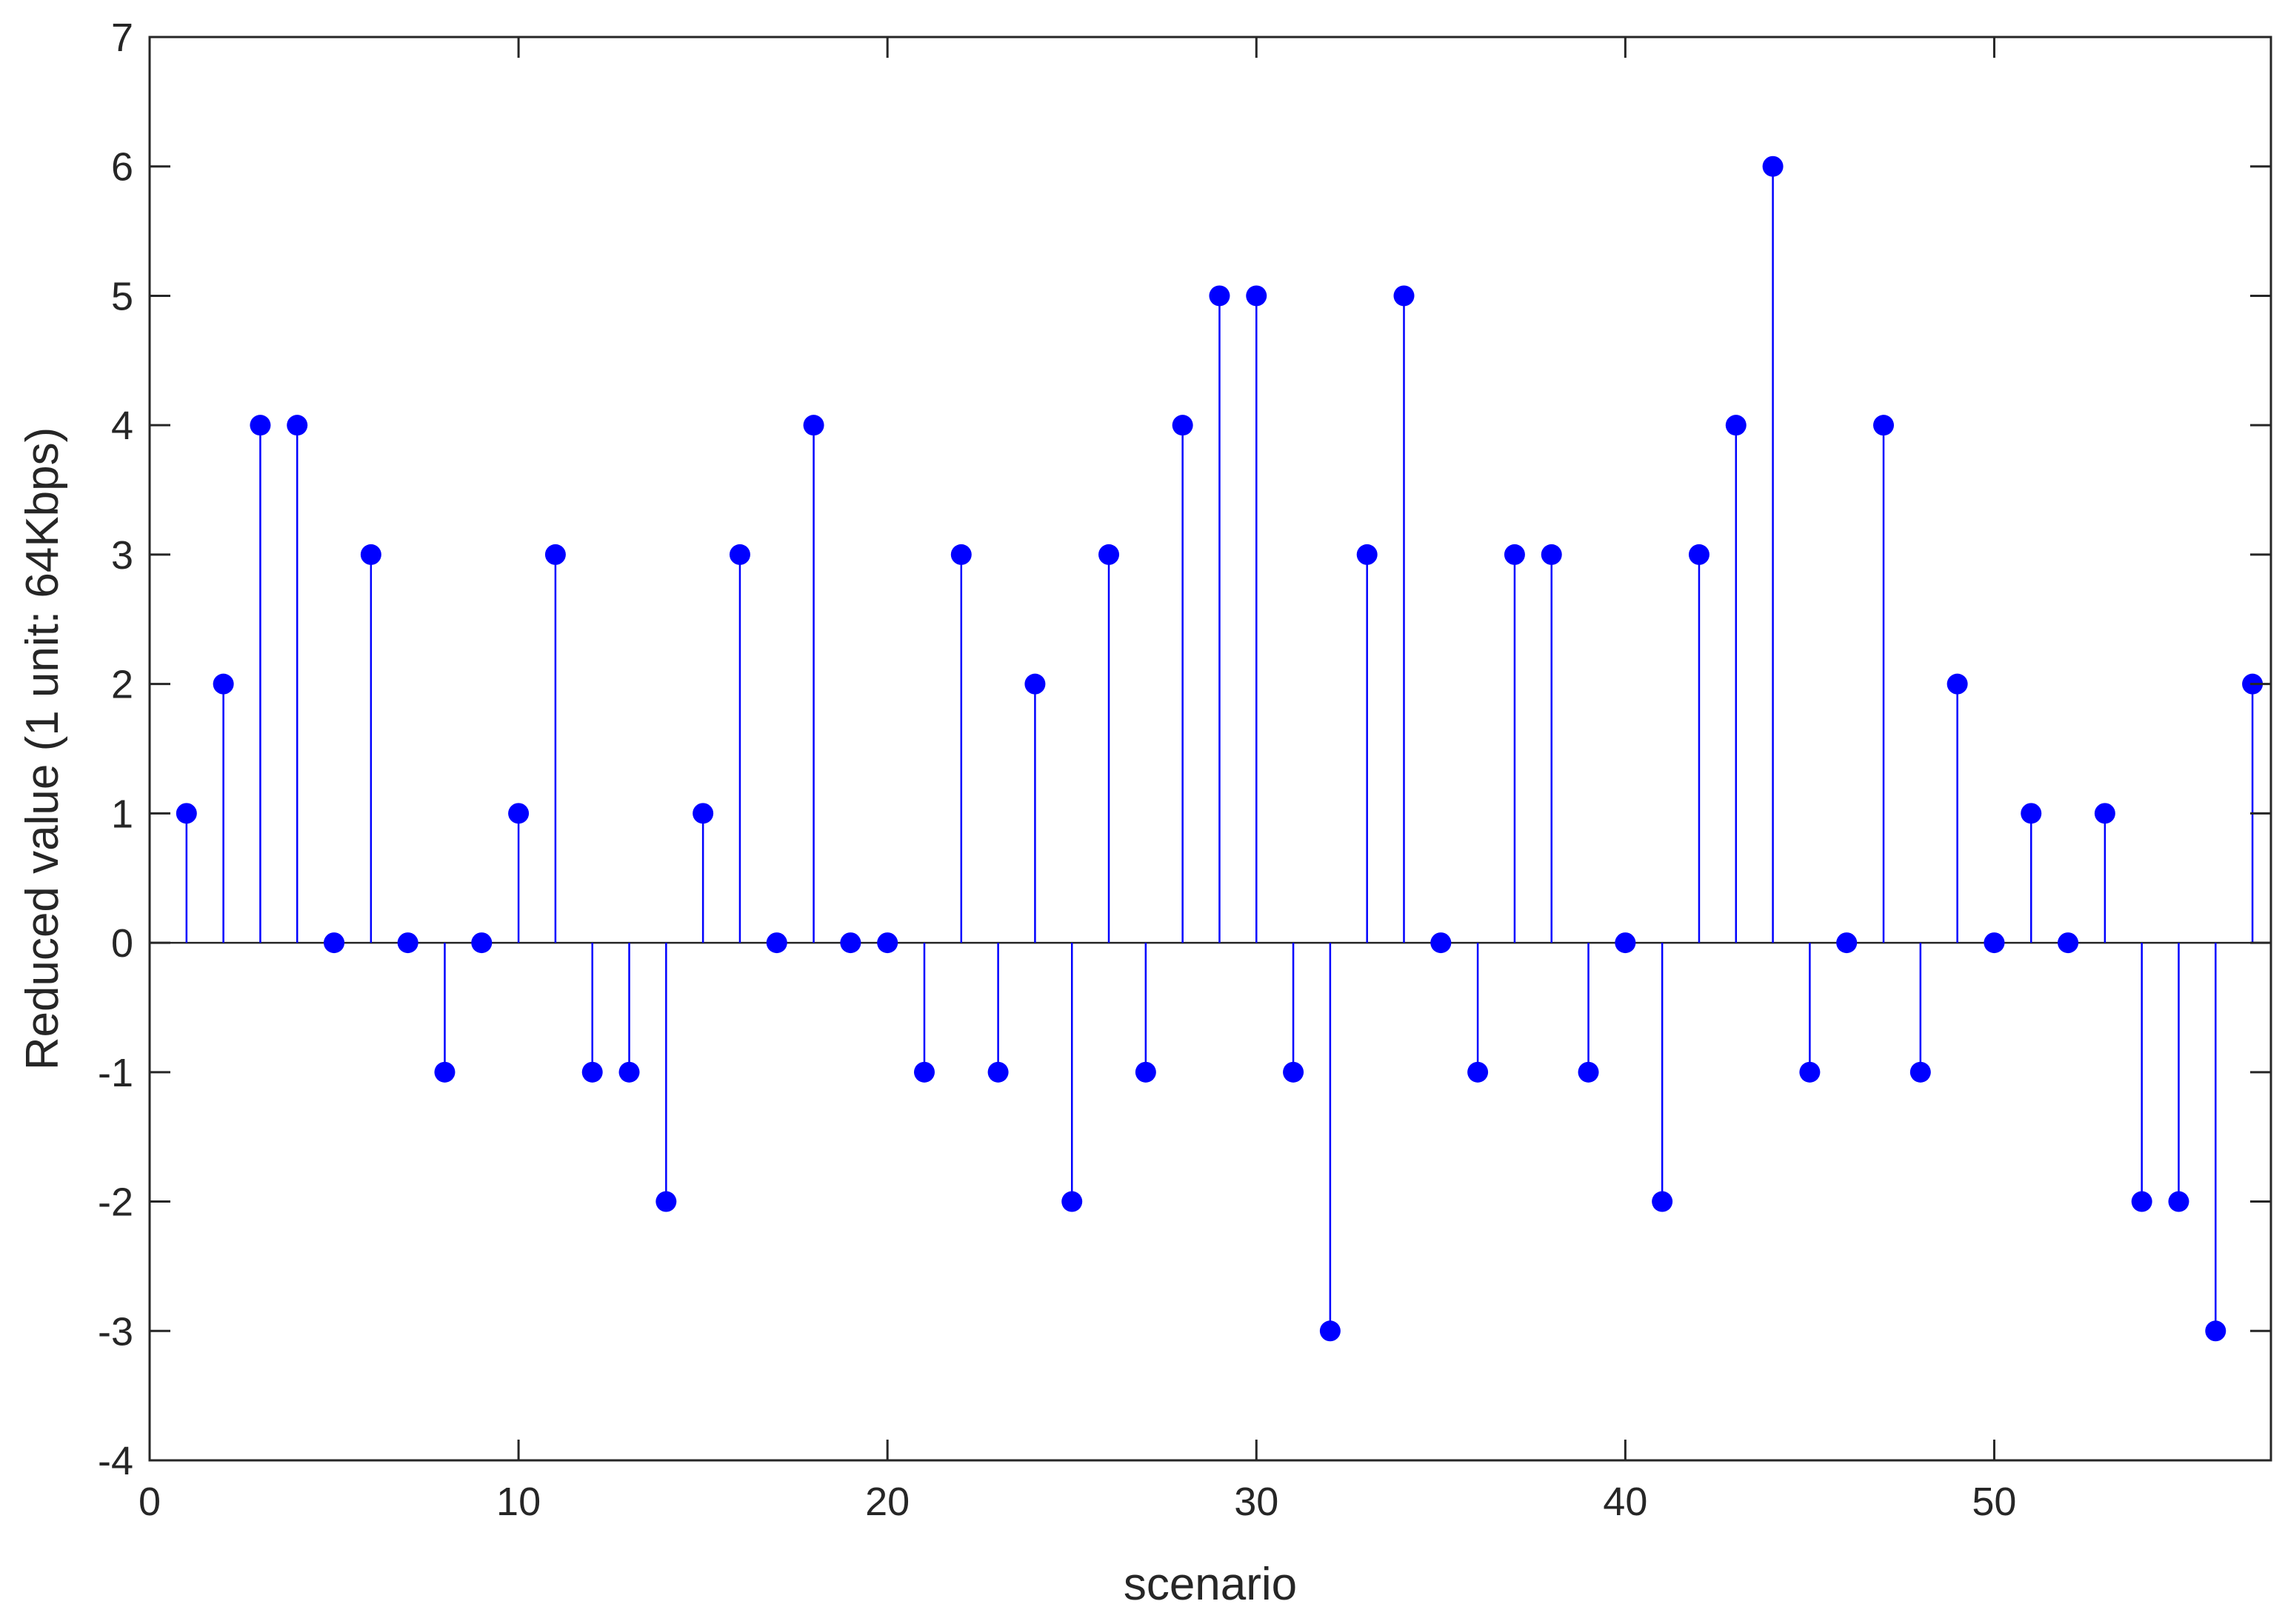  Describe the element at coordinates (1625, 1502) in the screenshot. I see `x-tick-label: 40` at that location.